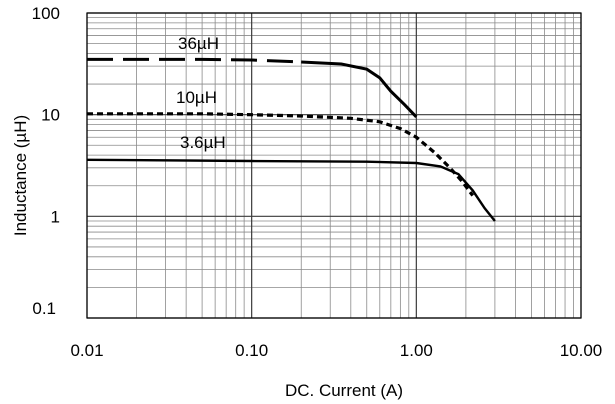  What do you see at coordinates (55, 216) in the screenshot?
I see `y-tick-label: 1` at bounding box center [55, 216].